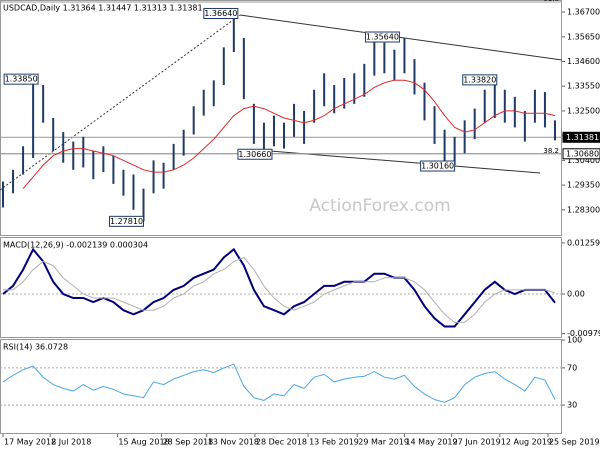 The image size is (600, 454). Describe the element at coordinates (334, 442) in the screenshot. I see `x-tick-label: 13 Feb 2019` at that location.